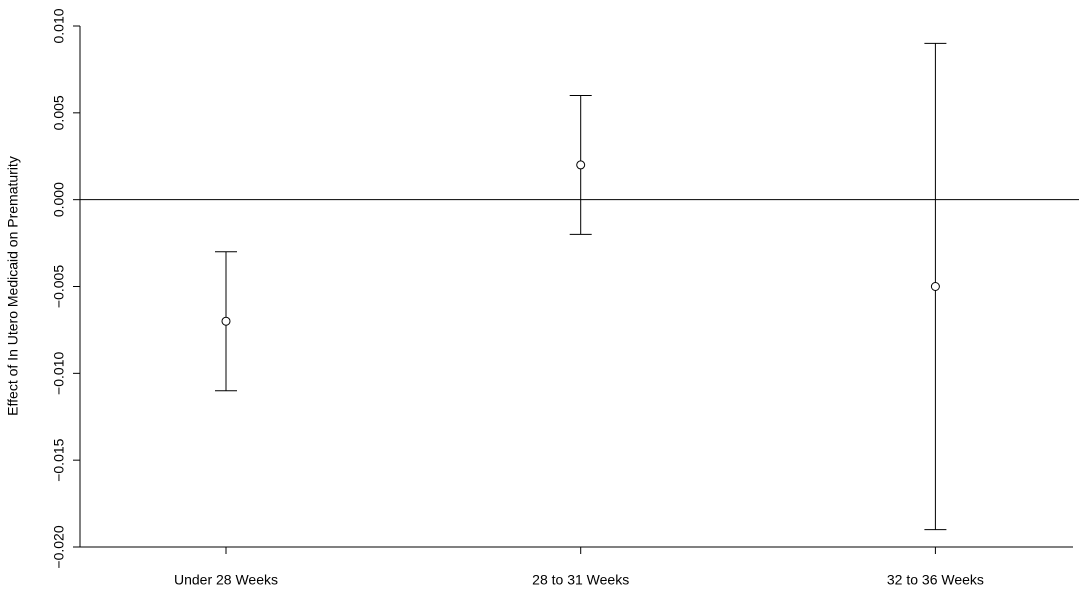 This screenshot has width=1079, height=593. Describe the element at coordinates (59, 25) in the screenshot. I see `y-tick-label: 0.010` at that location.